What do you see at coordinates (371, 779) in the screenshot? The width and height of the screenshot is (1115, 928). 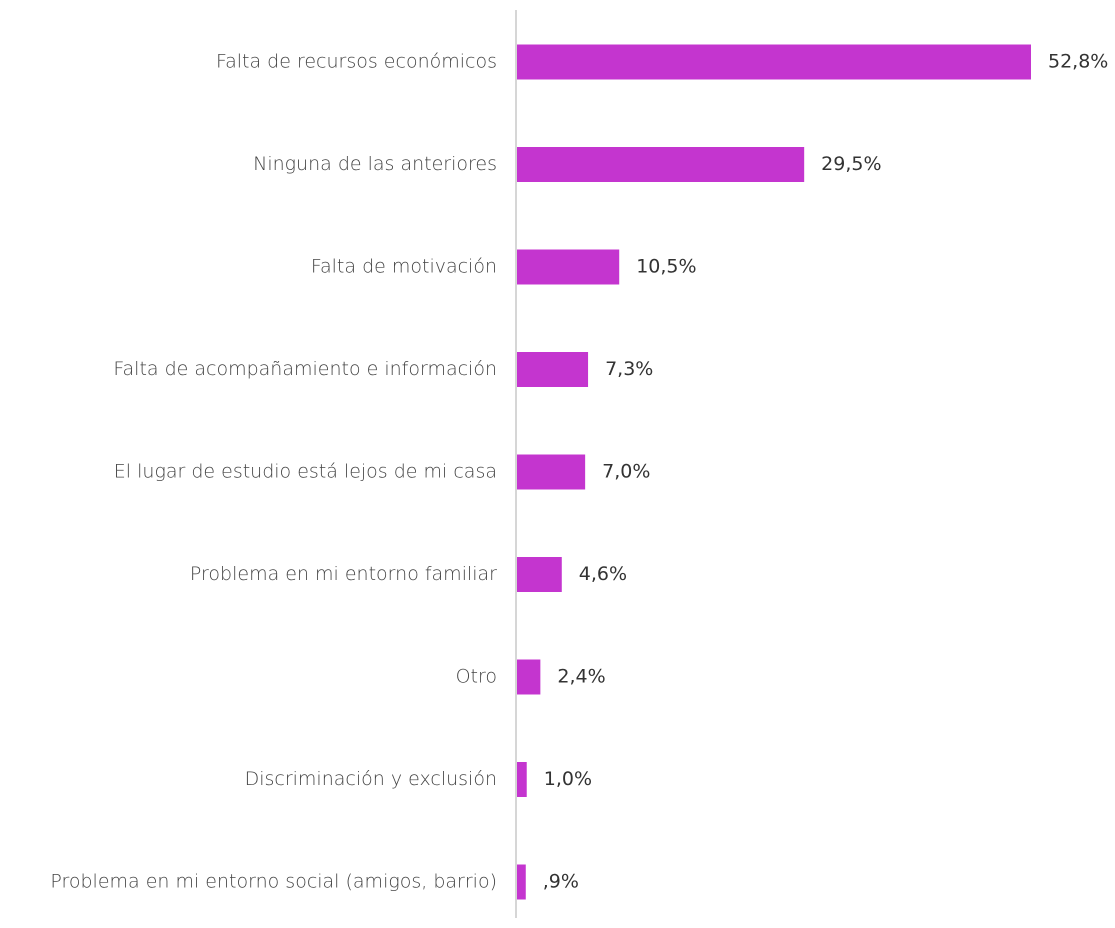 I see `category-label-7: Discriminación y exclusión` at bounding box center [371, 779].